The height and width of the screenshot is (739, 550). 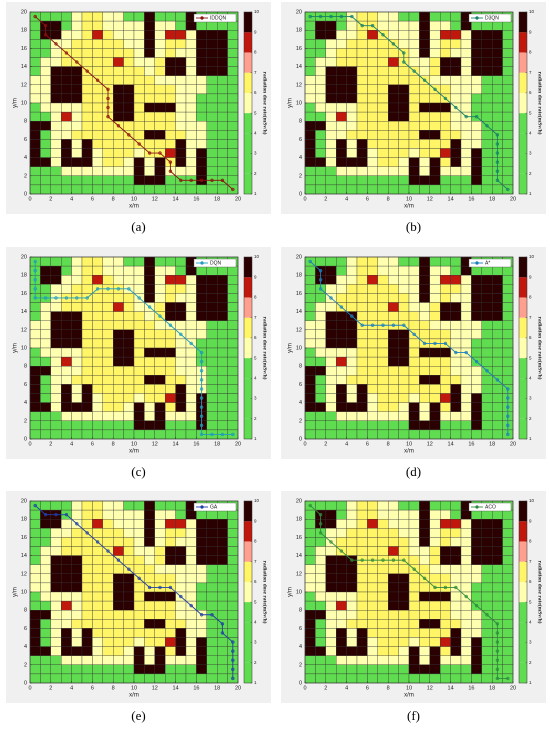 What do you see at coordinates (530, 581) in the screenshot?
I see `colorbar-tick-label: 6` at bounding box center [530, 581].